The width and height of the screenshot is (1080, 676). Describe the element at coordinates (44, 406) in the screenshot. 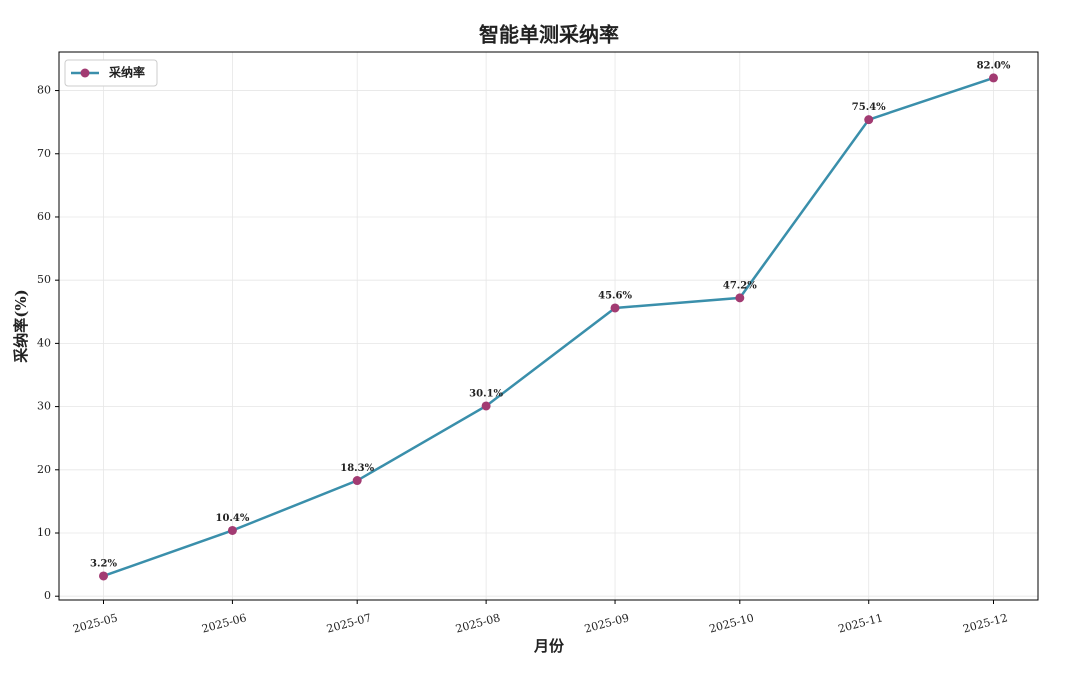

I see `y-tick-label: 30` at that location.